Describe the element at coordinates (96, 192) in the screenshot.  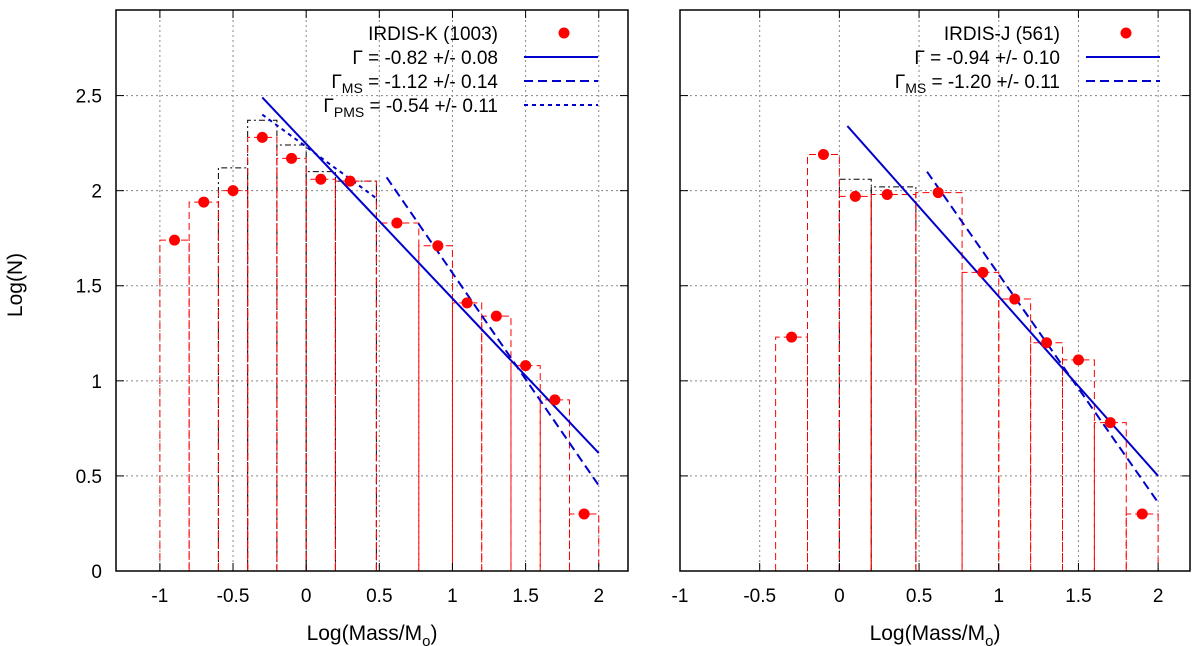
I see `y-tick-label: 2` at that location.